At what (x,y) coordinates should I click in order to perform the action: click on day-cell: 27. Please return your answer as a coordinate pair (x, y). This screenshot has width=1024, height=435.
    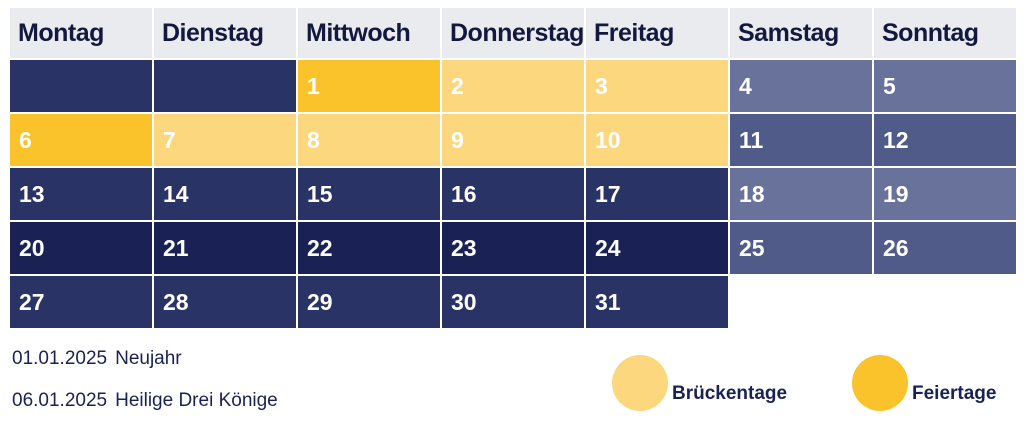
    Looking at the image, I should click on (81, 302).